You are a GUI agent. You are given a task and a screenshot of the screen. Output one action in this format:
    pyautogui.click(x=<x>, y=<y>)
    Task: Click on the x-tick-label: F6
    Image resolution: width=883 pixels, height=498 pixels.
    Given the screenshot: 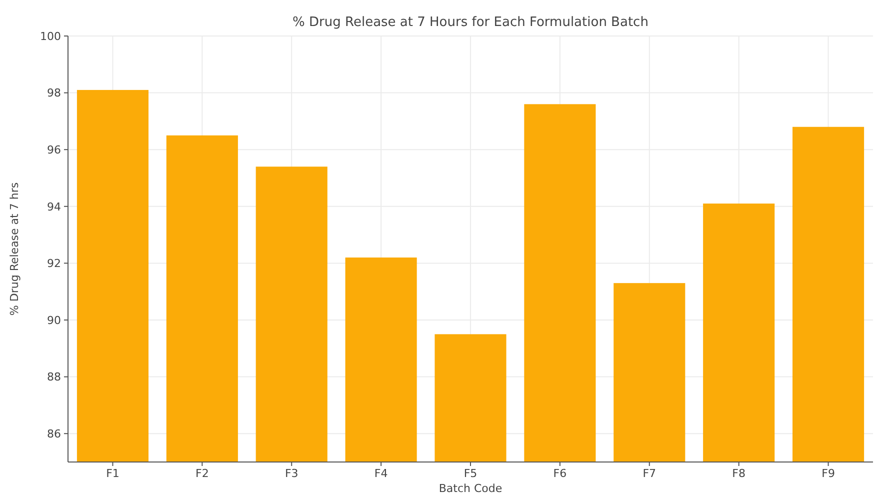 What is the action you would take?
    pyautogui.click(x=560, y=473)
    